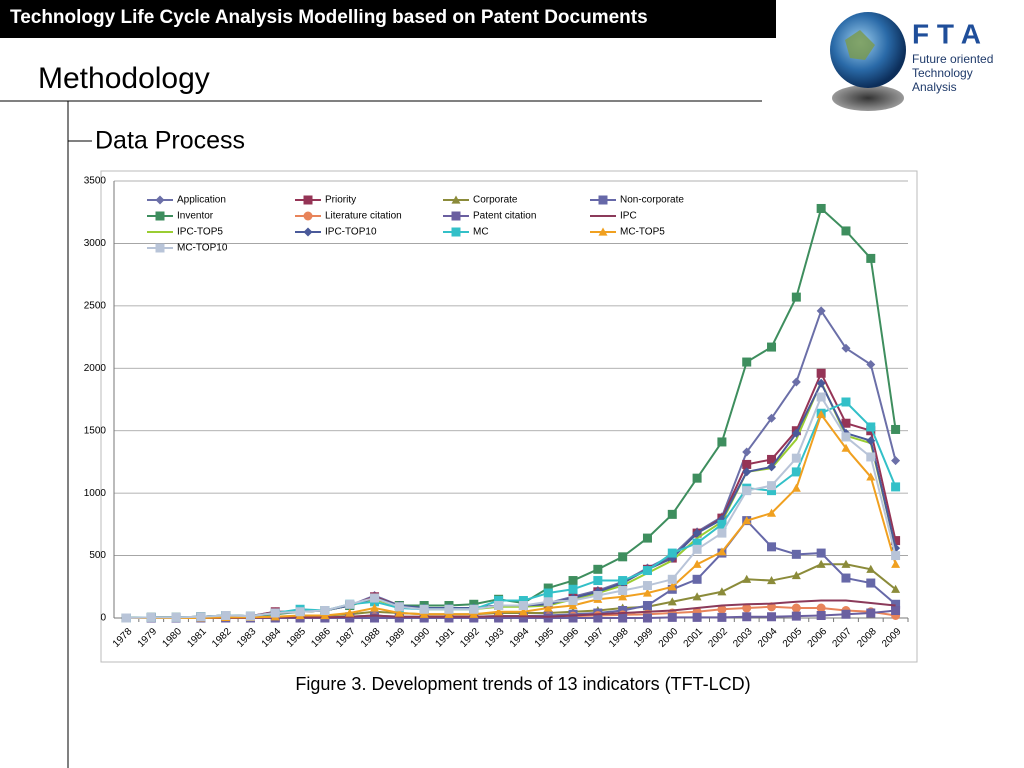 The image size is (1024, 768). I want to click on logo-shadow, so click(868, 98).